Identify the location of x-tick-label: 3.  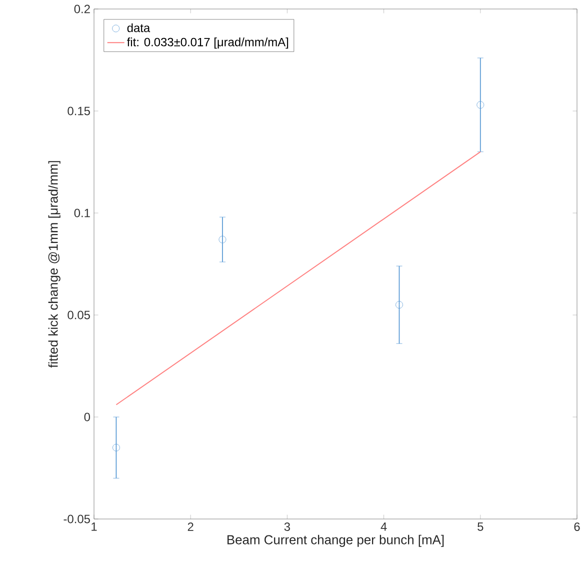
(287, 526).